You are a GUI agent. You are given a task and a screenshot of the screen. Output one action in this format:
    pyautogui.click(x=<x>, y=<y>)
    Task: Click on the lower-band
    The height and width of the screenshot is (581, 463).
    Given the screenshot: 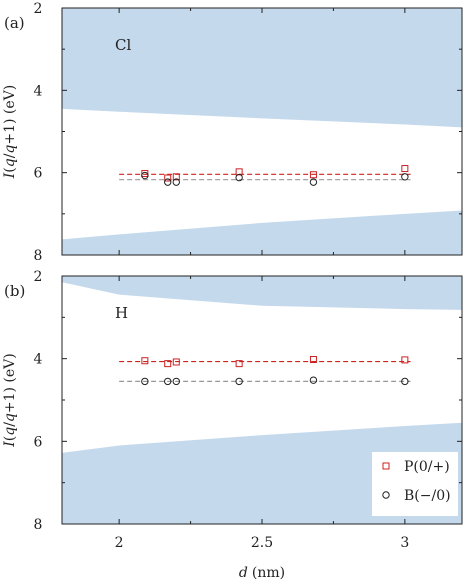 What is the action you would take?
    pyautogui.click(x=262, y=232)
    